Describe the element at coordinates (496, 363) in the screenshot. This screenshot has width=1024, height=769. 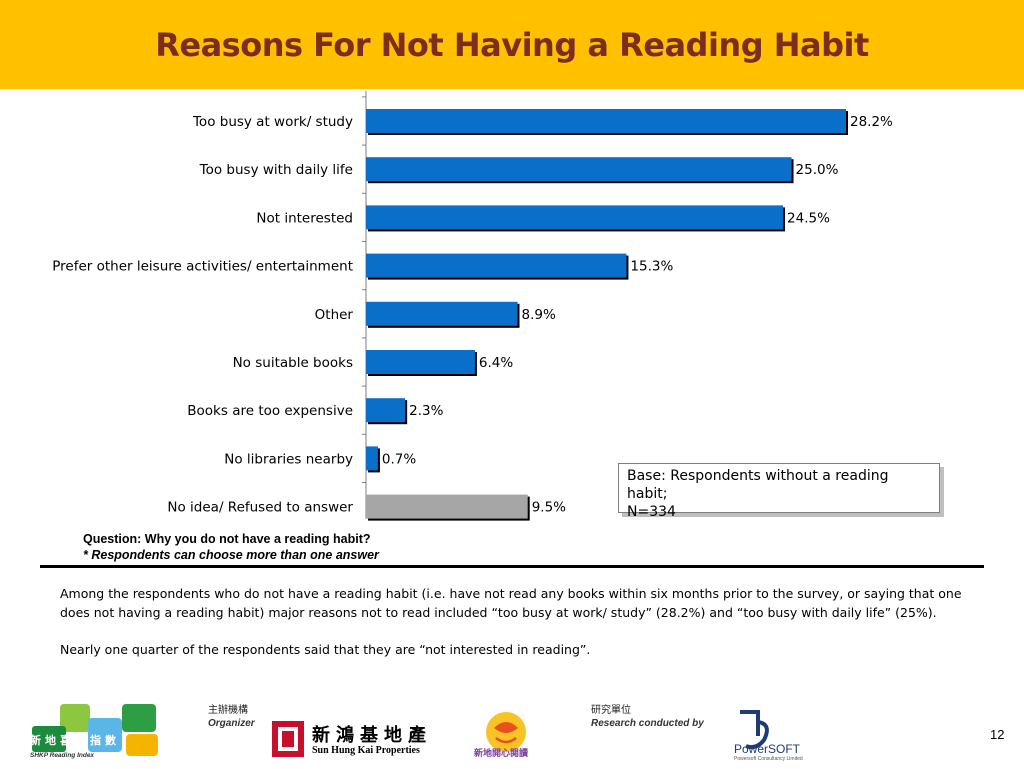
I see `value-label: 6.4%` at that location.